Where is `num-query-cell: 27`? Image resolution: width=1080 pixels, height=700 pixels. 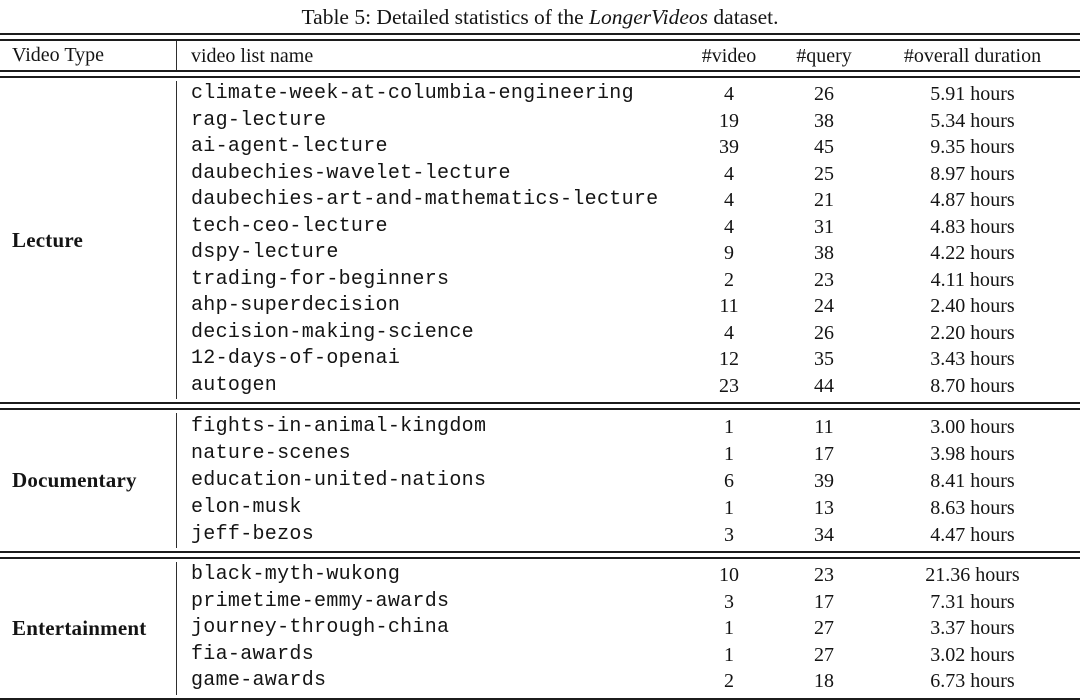
num-query-cell: 27 is located at coordinates (824, 628).